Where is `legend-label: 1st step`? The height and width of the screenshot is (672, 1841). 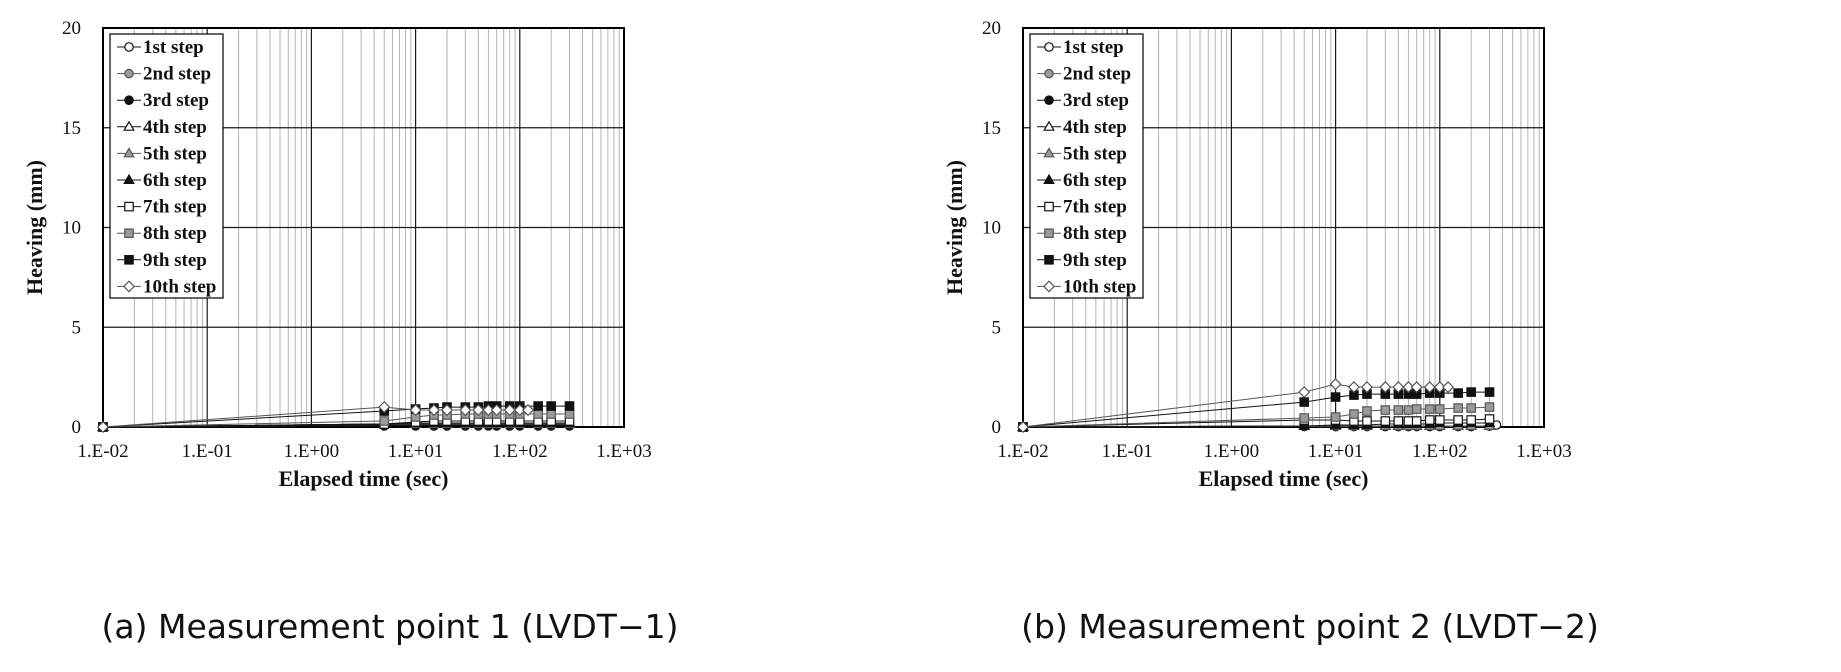 legend-label: 1st step is located at coordinates (1093, 47).